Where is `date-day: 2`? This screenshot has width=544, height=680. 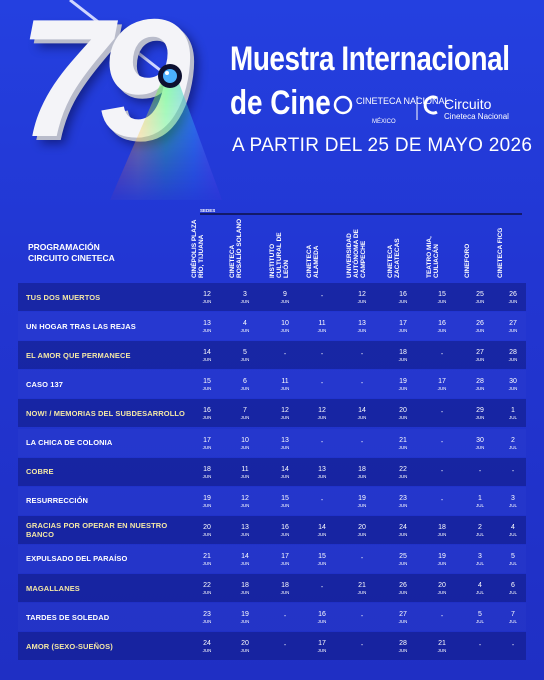 date-day: 2 is located at coordinates (480, 527).